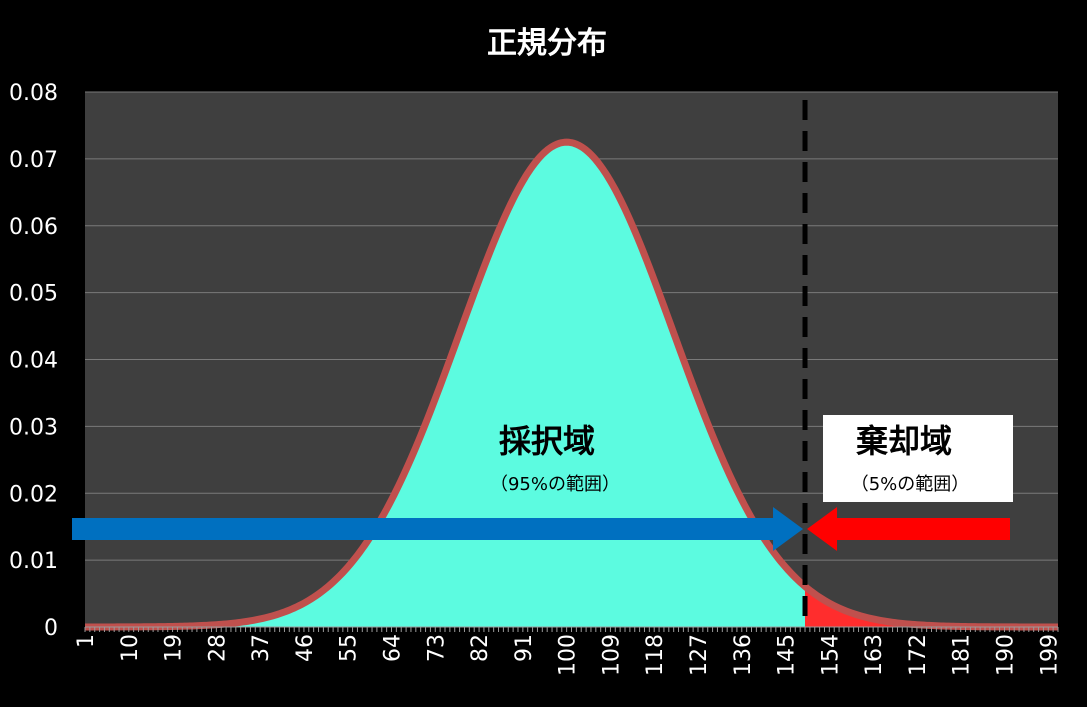  I want to click on x-tick-label: 199, so click(1049, 655).